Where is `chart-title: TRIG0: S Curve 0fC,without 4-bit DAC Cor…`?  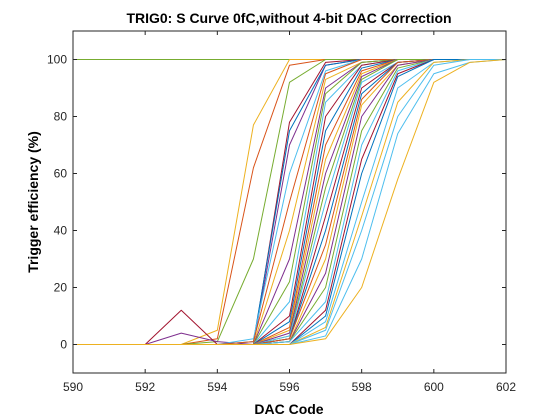
chart-title: TRIG0: S Curve 0fC,without 4-bit DAC Cor… is located at coordinates (288, 18).